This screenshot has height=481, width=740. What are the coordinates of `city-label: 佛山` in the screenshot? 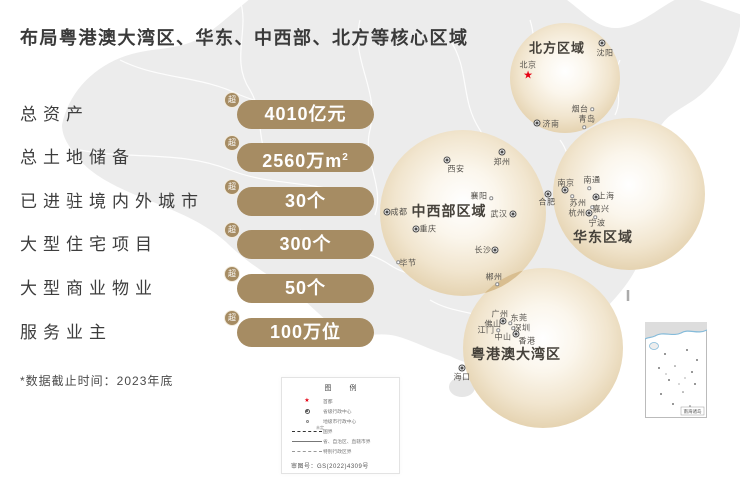 It's located at (493, 324).